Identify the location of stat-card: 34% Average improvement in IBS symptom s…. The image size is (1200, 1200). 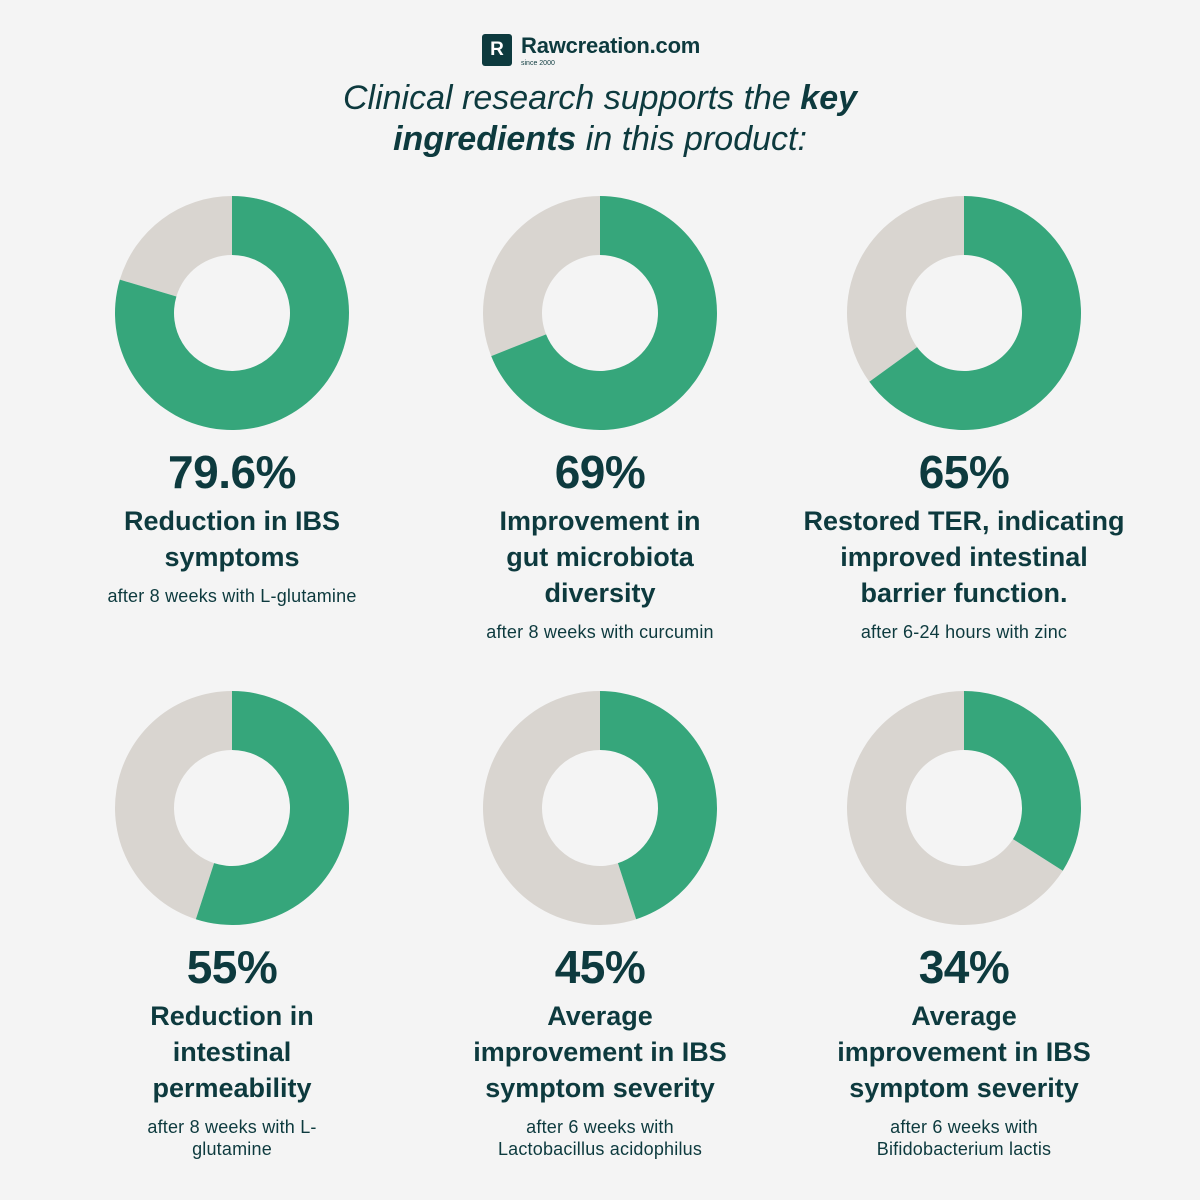
(964, 924).